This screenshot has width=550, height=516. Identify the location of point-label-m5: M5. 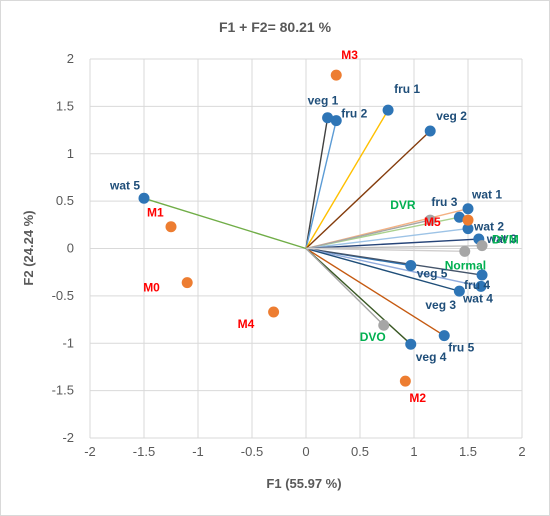
(432, 222).